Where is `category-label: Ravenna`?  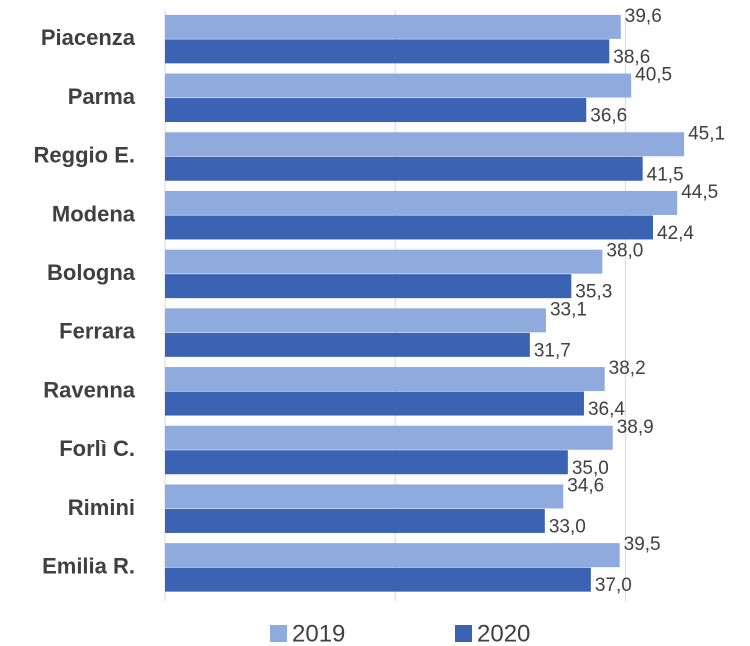
category-label: Ravenna is located at coordinates (89, 389).